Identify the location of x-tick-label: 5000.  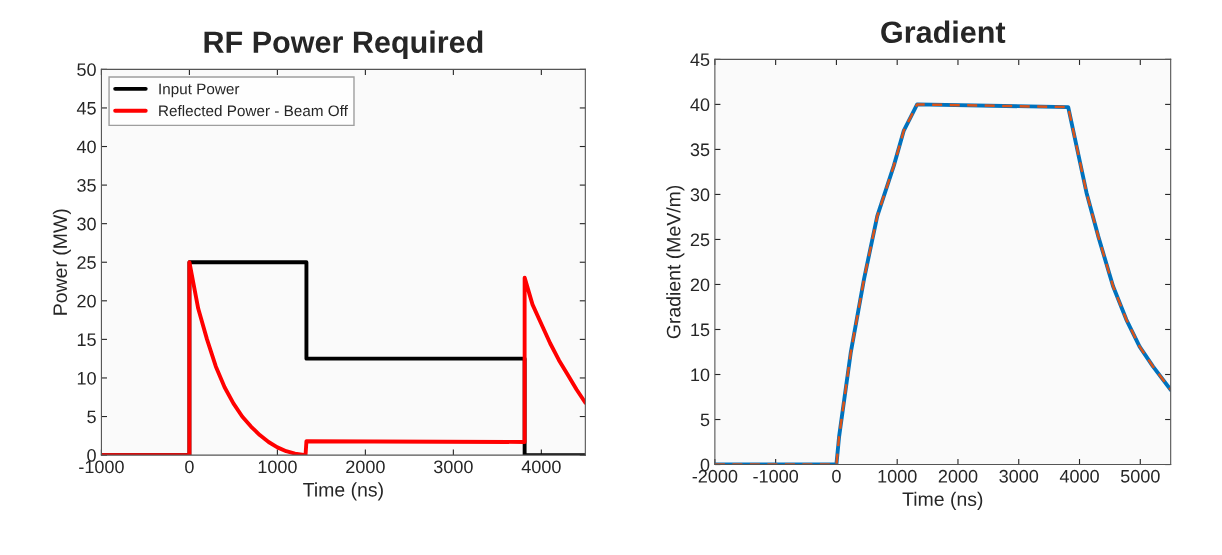
(1140, 476).